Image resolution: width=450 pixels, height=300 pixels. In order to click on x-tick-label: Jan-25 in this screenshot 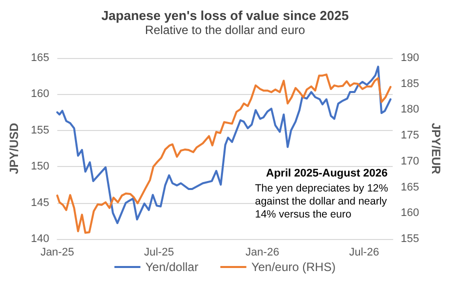, I will do `click(57, 252)`.